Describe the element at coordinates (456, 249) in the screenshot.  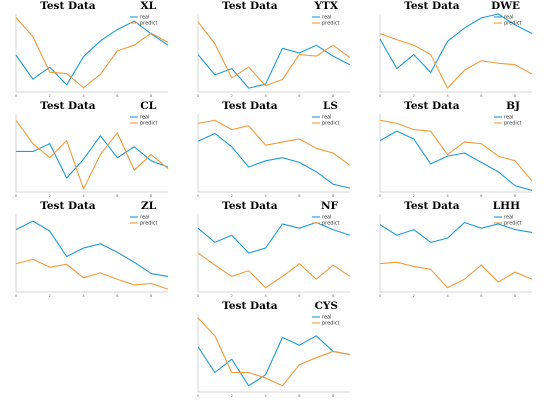
I see `chart-panel-lhh: Test Data LHH 0 2 4 6 8 real predict` at that location.